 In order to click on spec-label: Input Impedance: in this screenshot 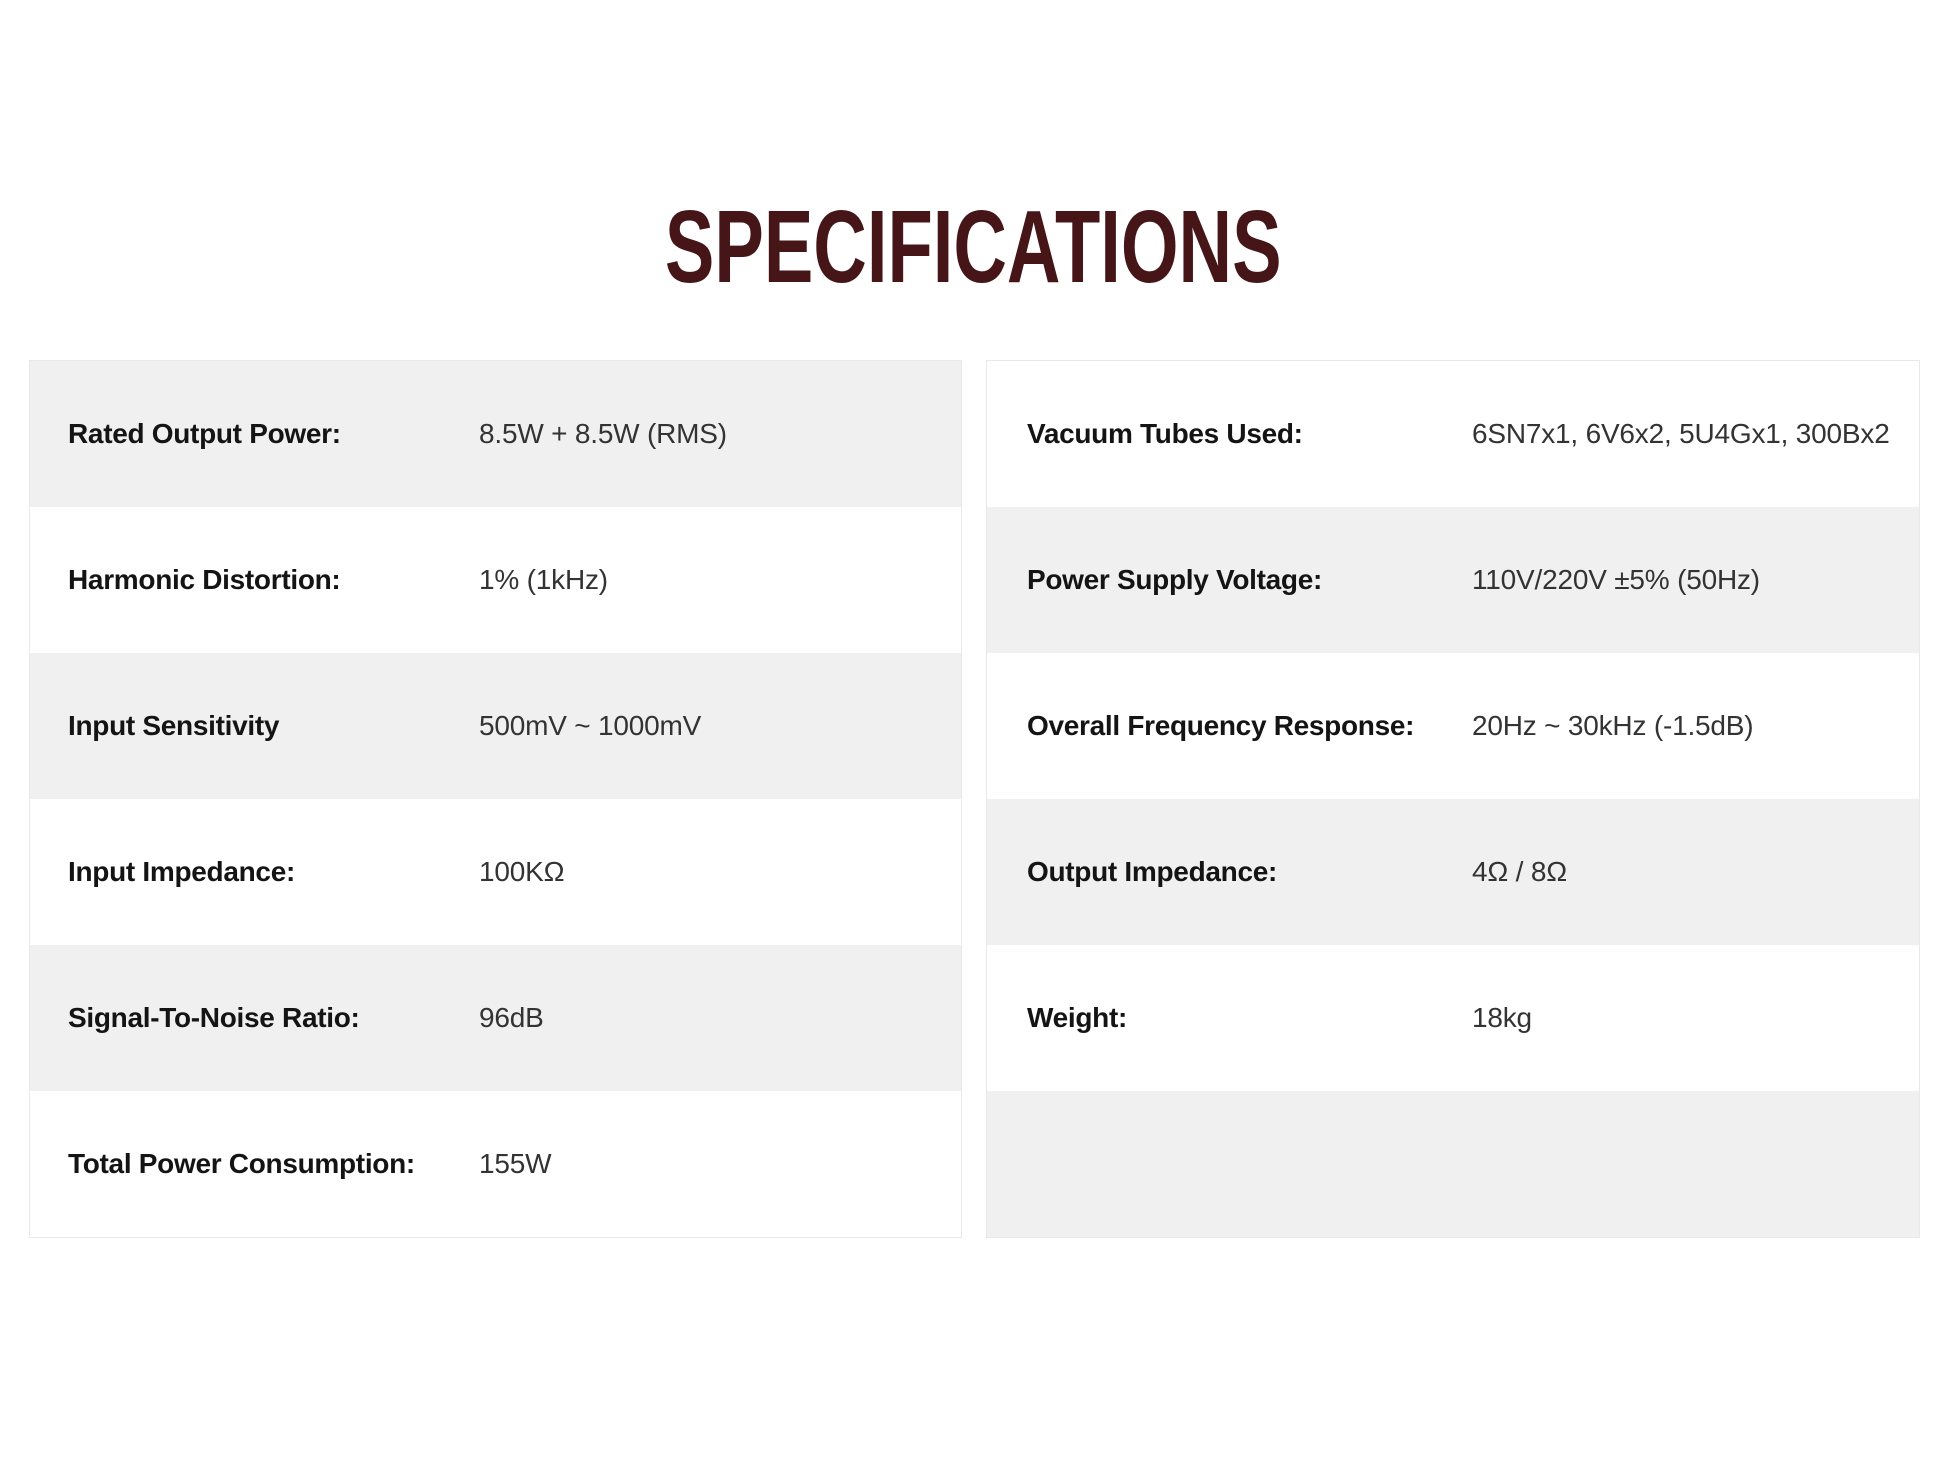, I will do `click(181, 871)`.